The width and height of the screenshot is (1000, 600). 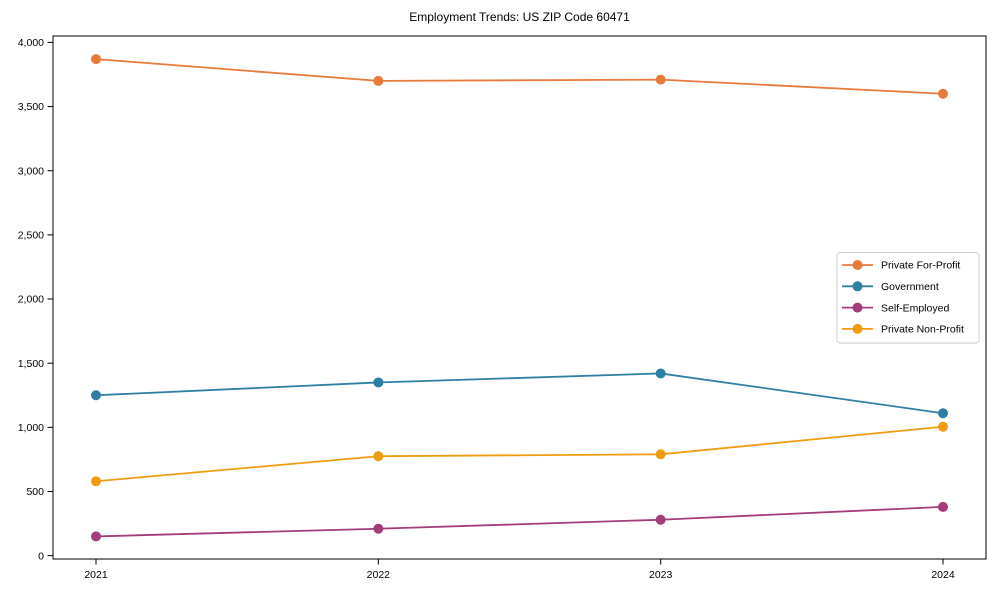 I want to click on legend-label: Government, so click(x=910, y=287).